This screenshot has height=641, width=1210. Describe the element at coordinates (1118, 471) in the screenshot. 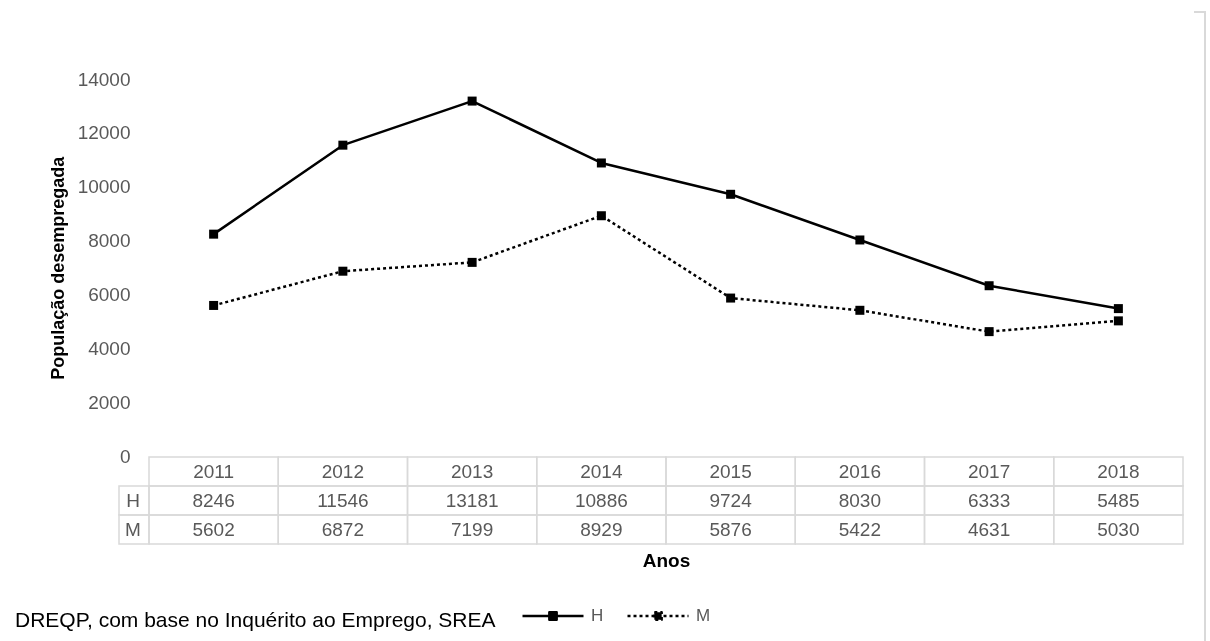

I see `x-tick-label: 2018` at that location.